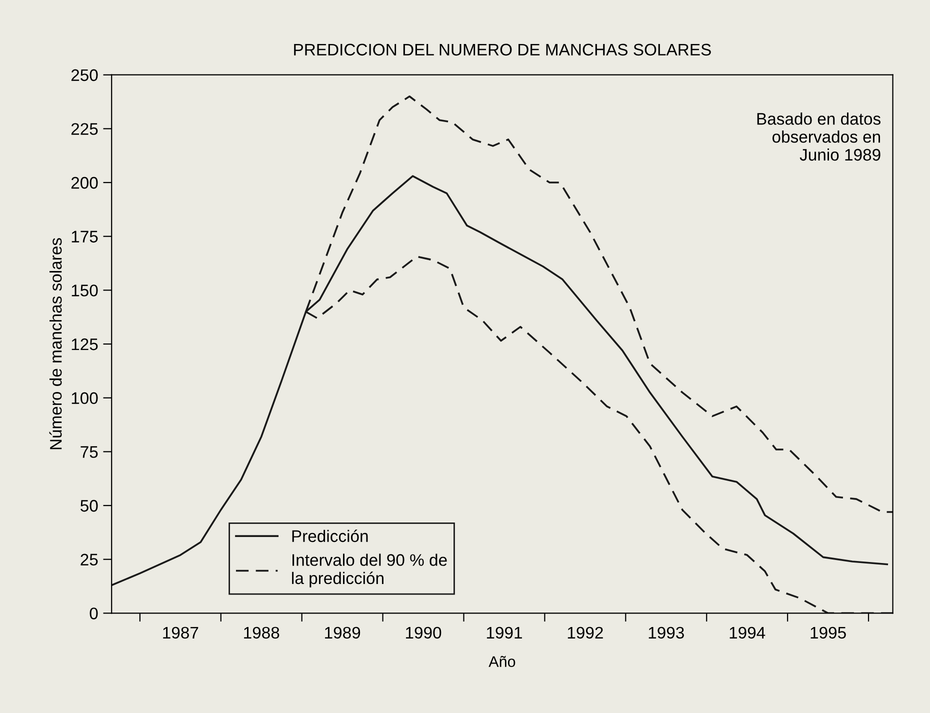  What do you see at coordinates (342, 632) in the screenshot?
I see `x-tick-label: 1989` at bounding box center [342, 632].